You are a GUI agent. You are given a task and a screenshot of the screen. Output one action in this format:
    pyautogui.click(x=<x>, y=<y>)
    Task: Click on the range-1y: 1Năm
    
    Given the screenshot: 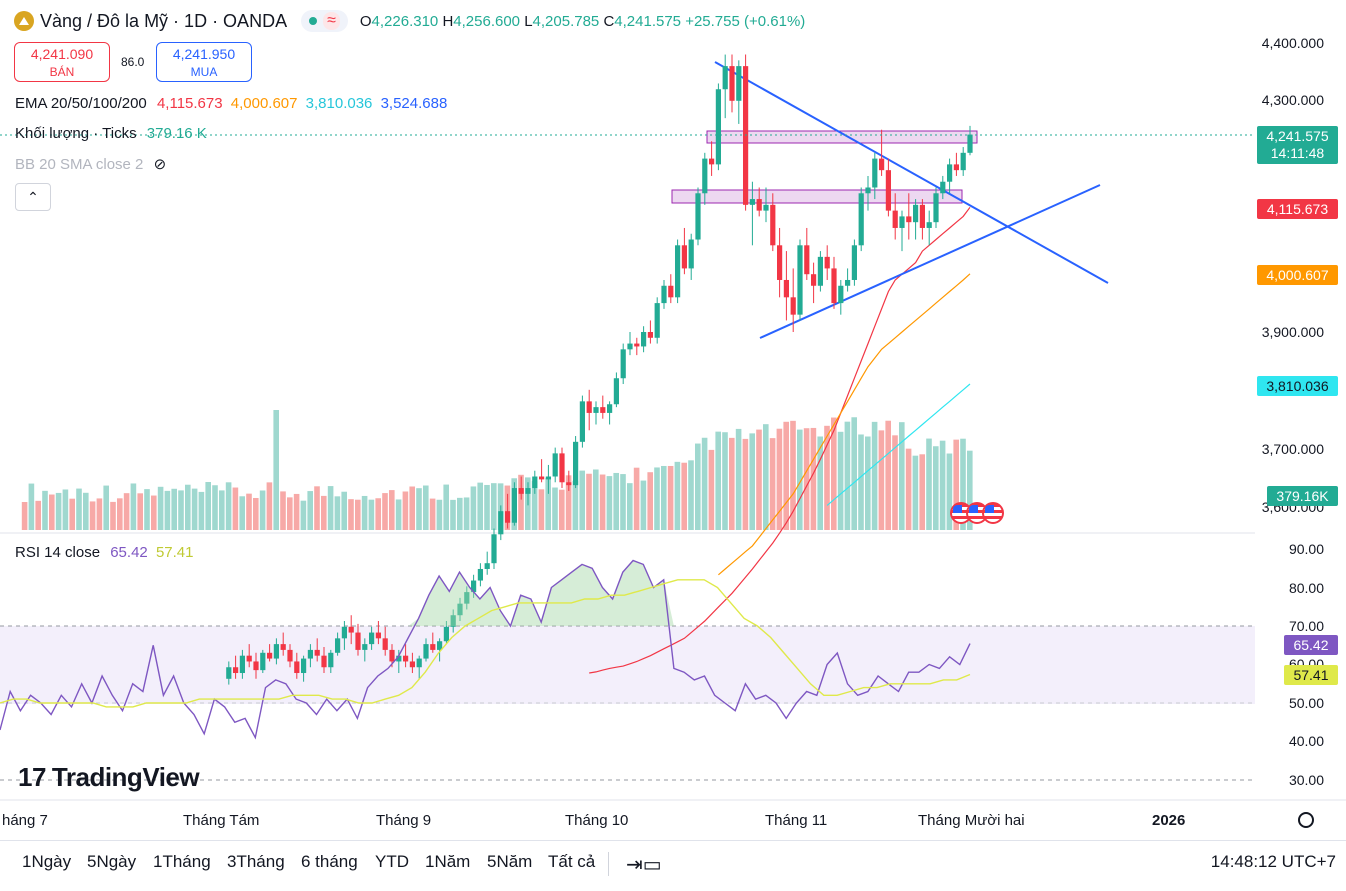 What is the action you would take?
    pyautogui.click(x=448, y=861)
    